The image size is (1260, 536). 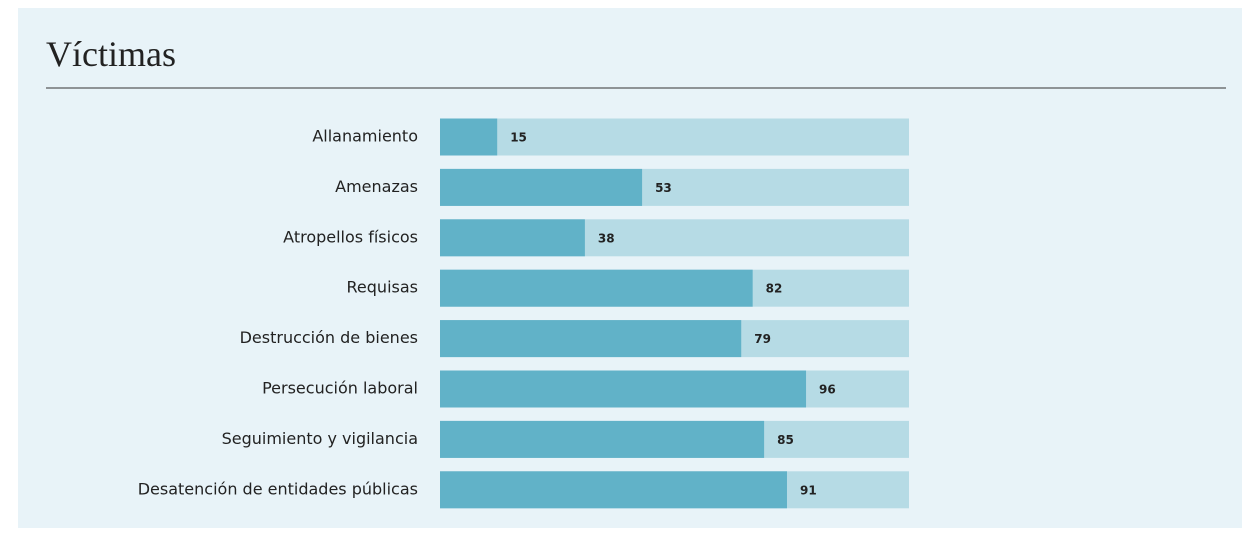 I want to click on value-label: 38, so click(x=606, y=238).